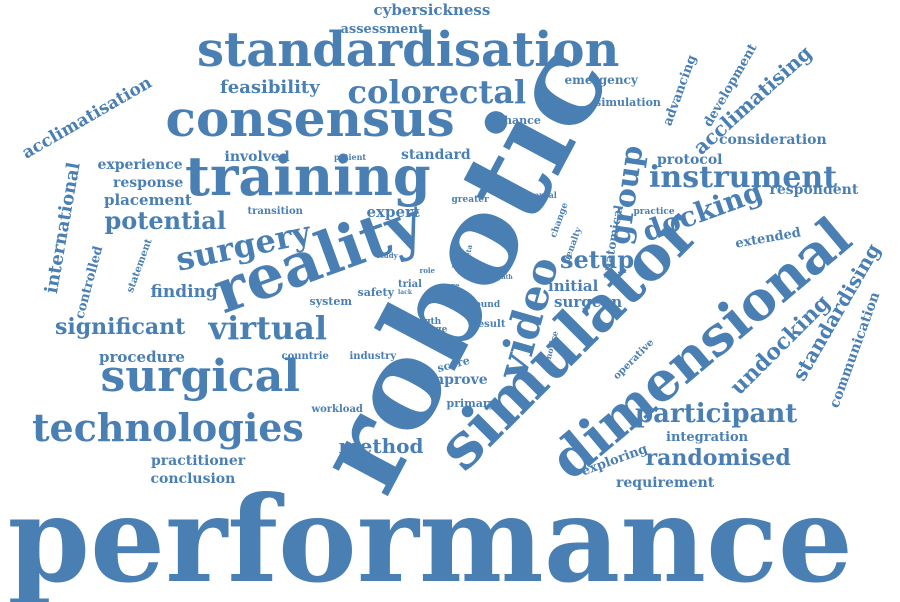  Describe the element at coordinates (451, 285) in the screenshot. I see `word-care: care` at that location.